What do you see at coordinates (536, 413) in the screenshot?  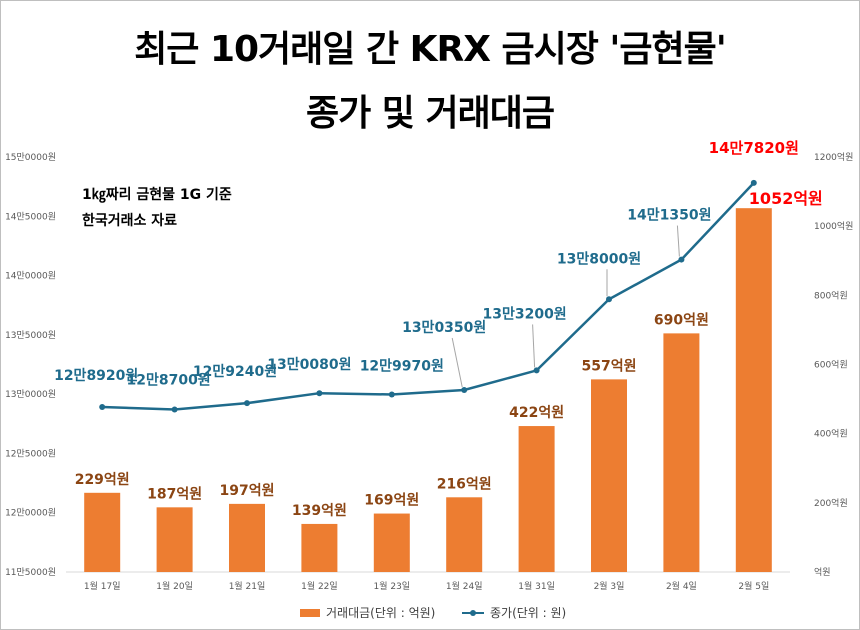 I see `volume-bar-label: 422억원` at bounding box center [536, 413].